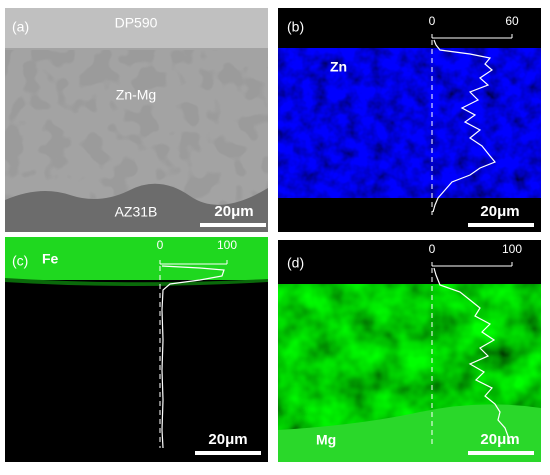 The width and height of the screenshot is (550, 475). Describe the element at coordinates (295, 263) in the screenshot. I see `panel-label: (d)` at that location.